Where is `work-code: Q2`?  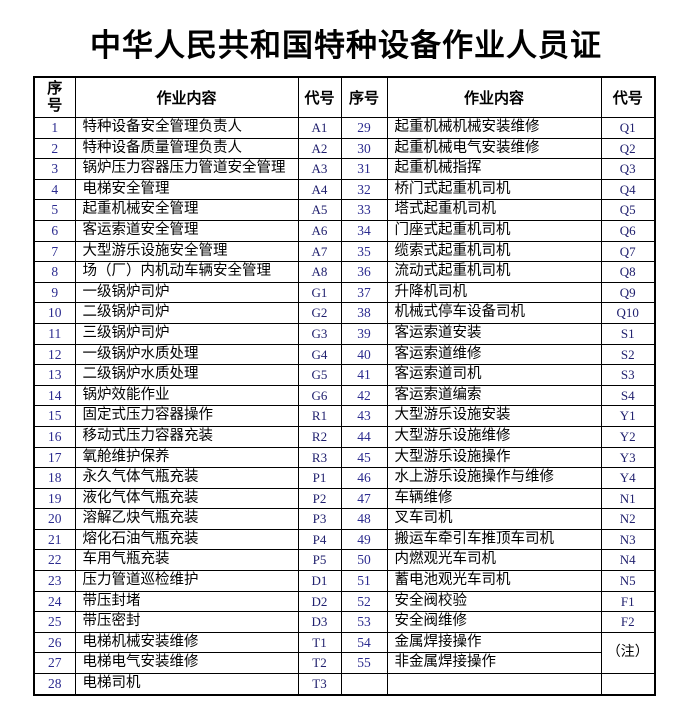 work-code: Q2 is located at coordinates (628, 148).